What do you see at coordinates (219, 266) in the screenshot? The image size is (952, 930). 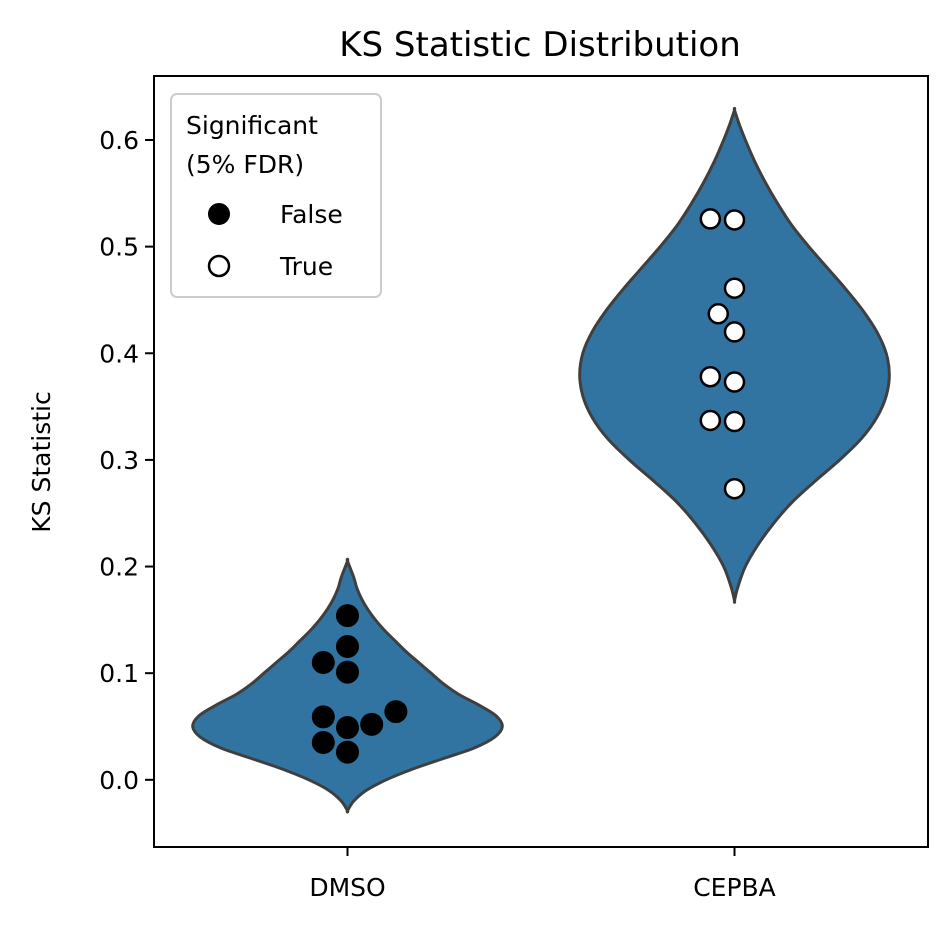 I see `legend-marker-true` at bounding box center [219, 266].